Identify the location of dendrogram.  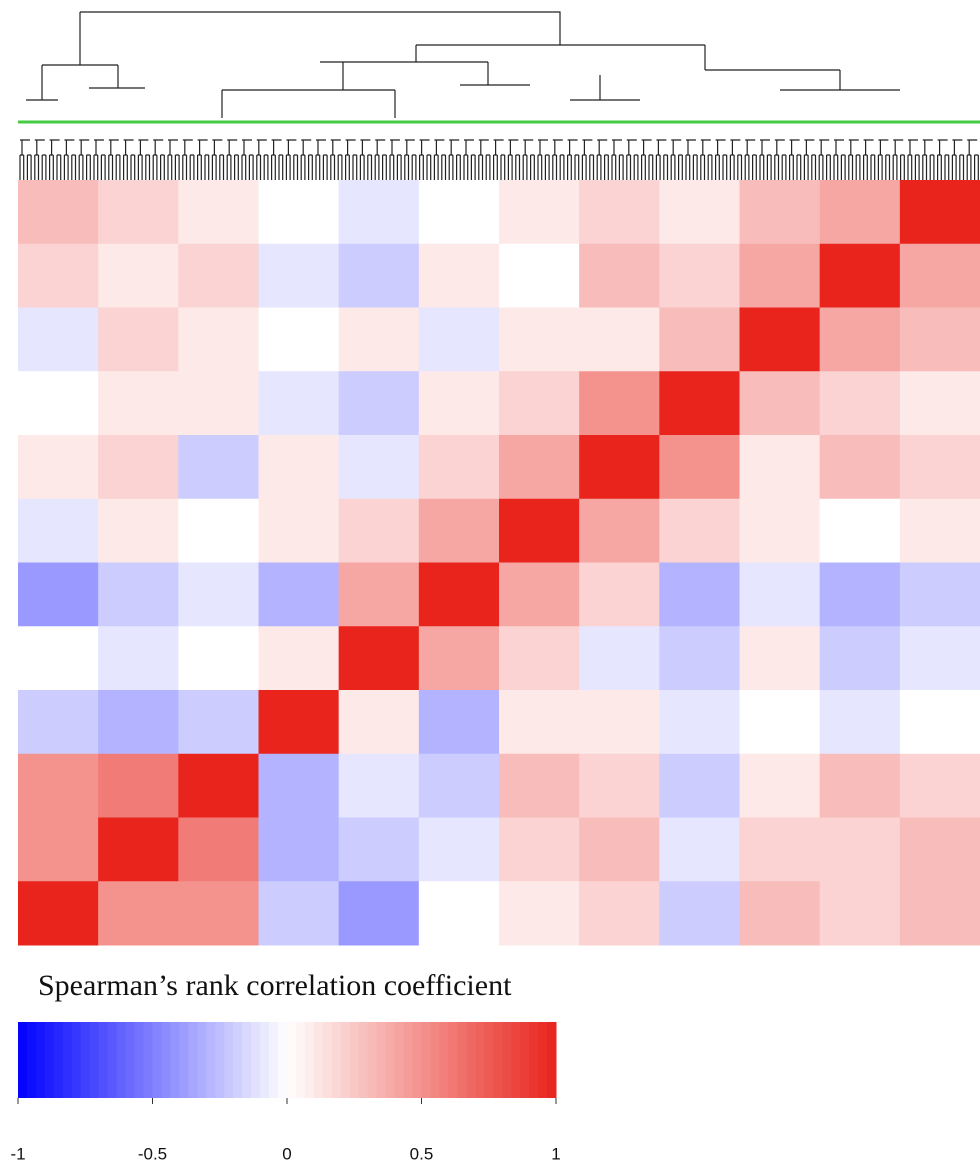
(463, 64).